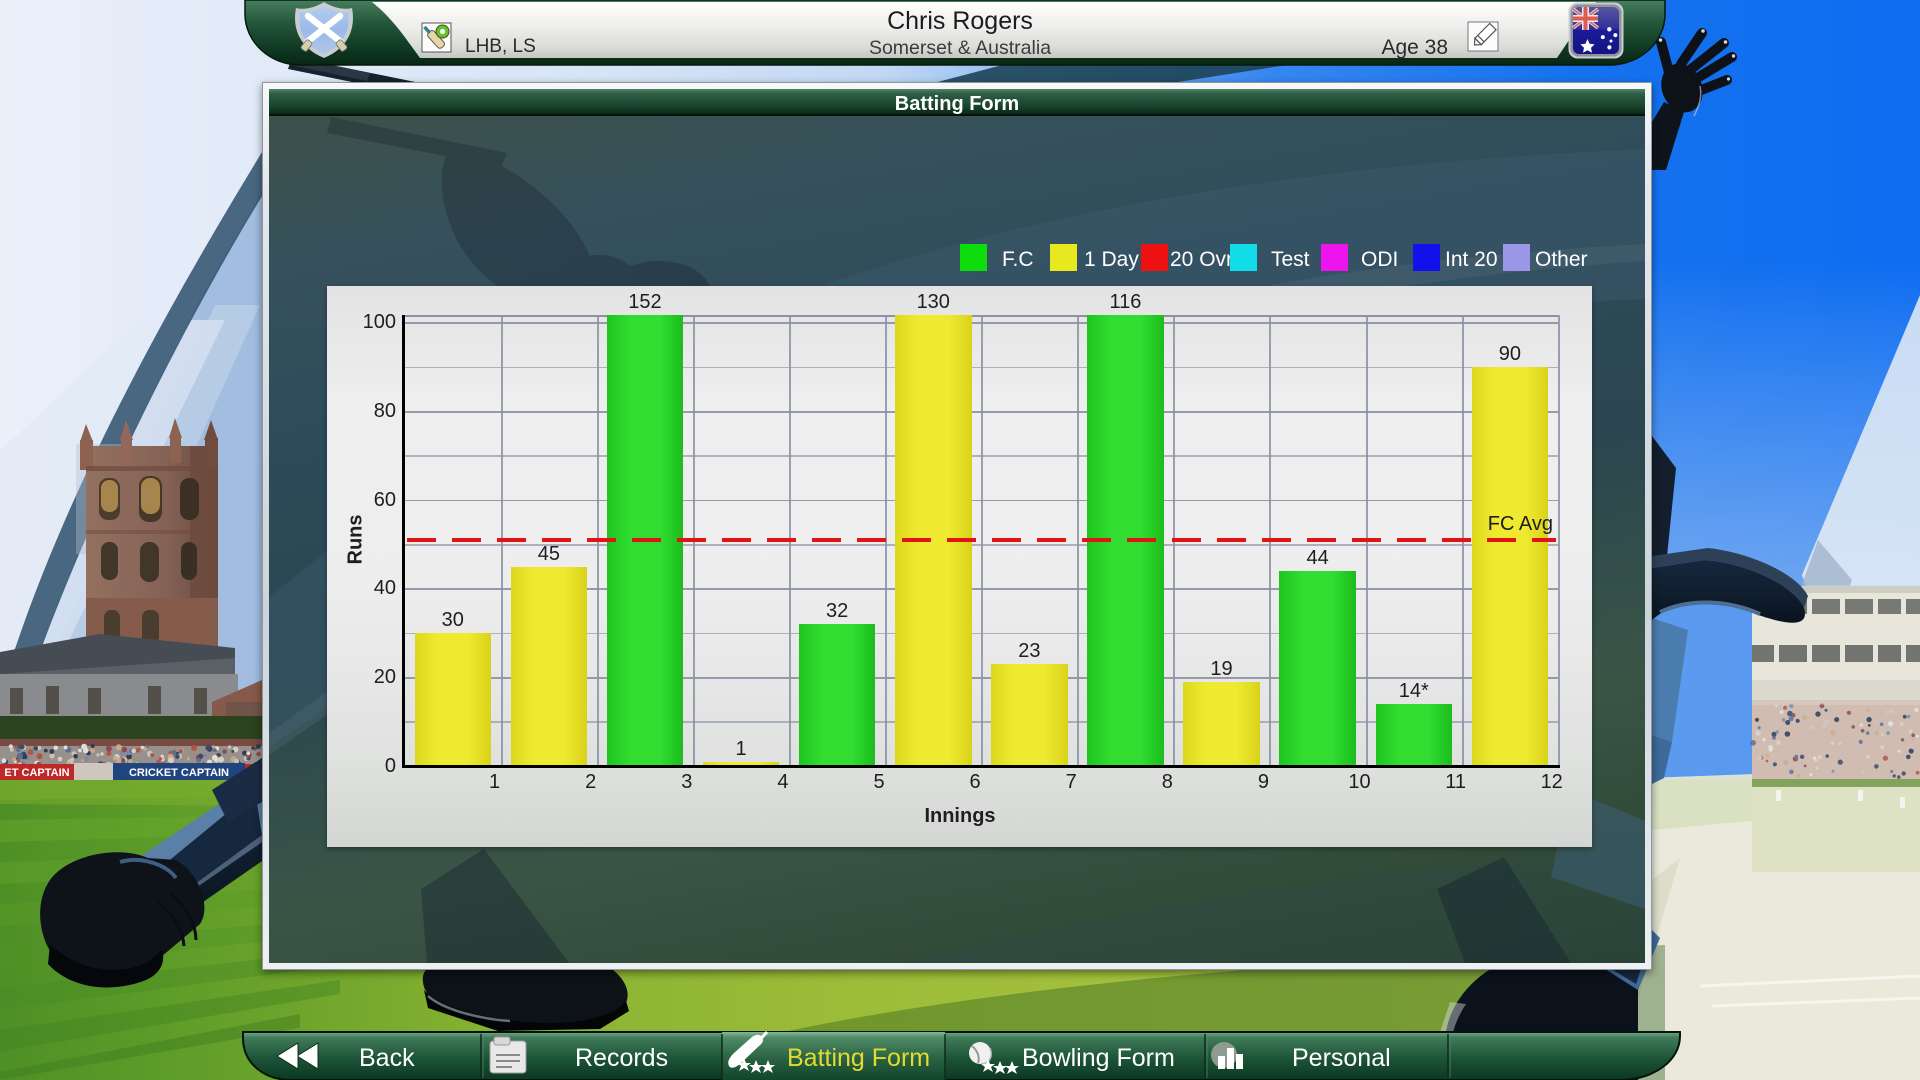  I want to click on svg-text: CRICKET CAPTAIN, so click(179, 773).